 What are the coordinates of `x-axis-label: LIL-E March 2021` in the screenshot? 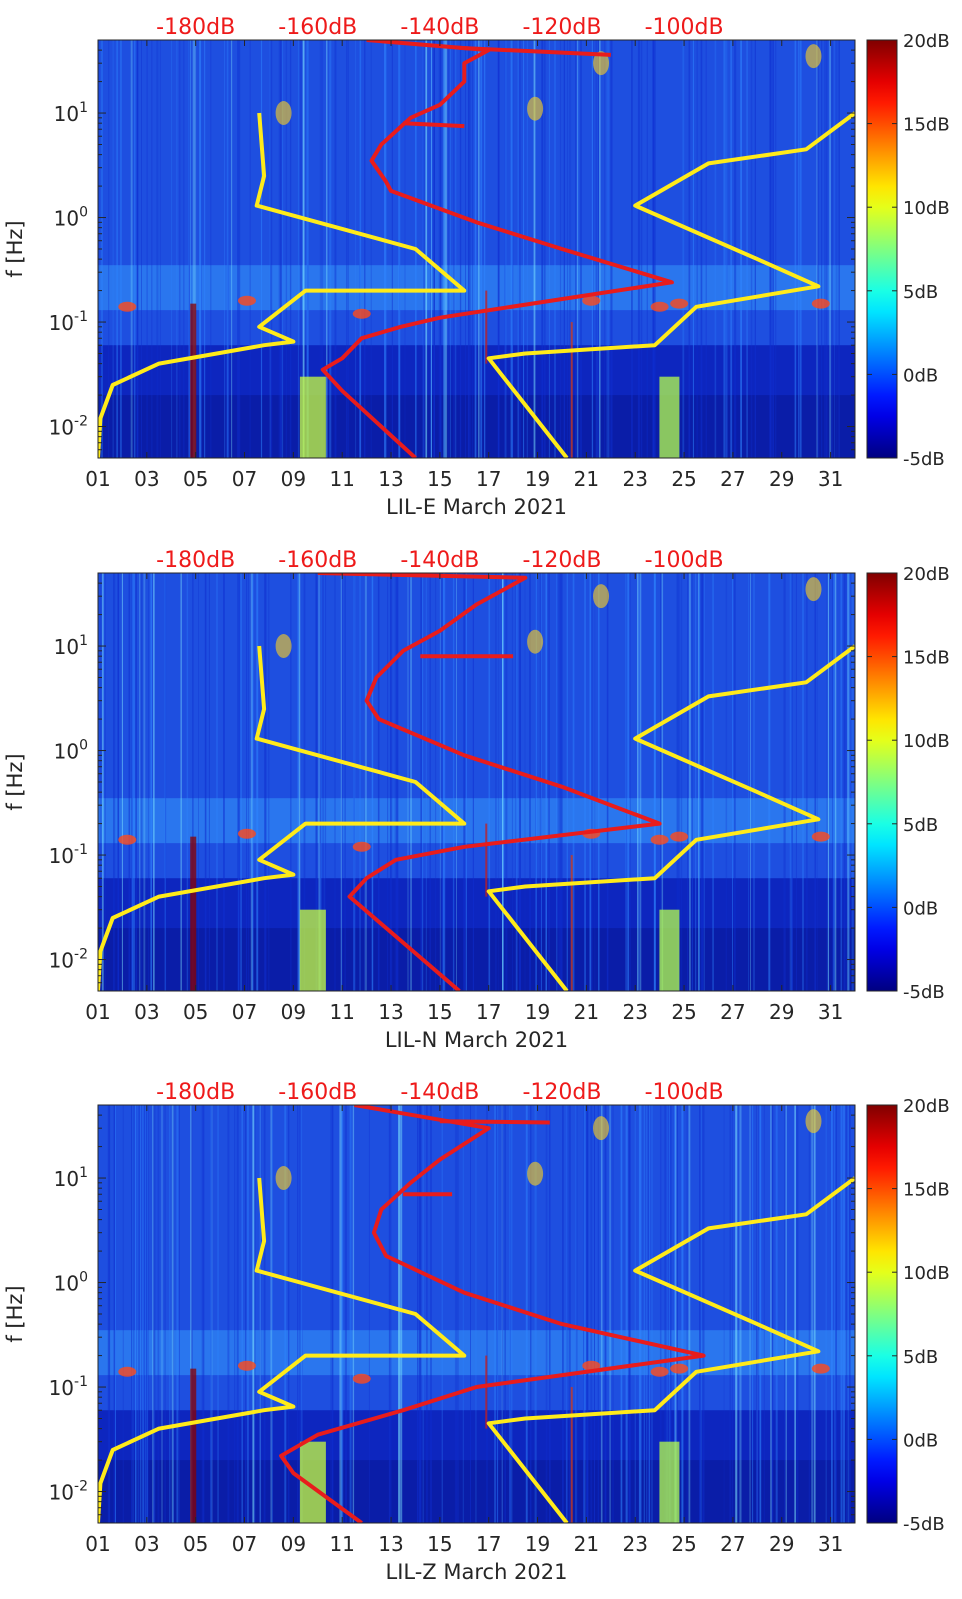 It's located at (476, 507).